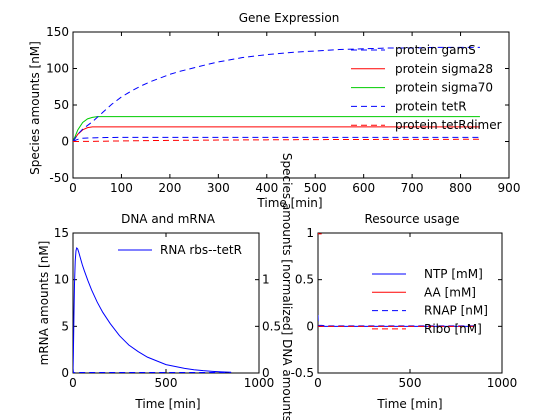  Describe the element at coordinates (302, 373) in the screenshot. I see `resource-usage-ytick-label: -0.5` at that location.